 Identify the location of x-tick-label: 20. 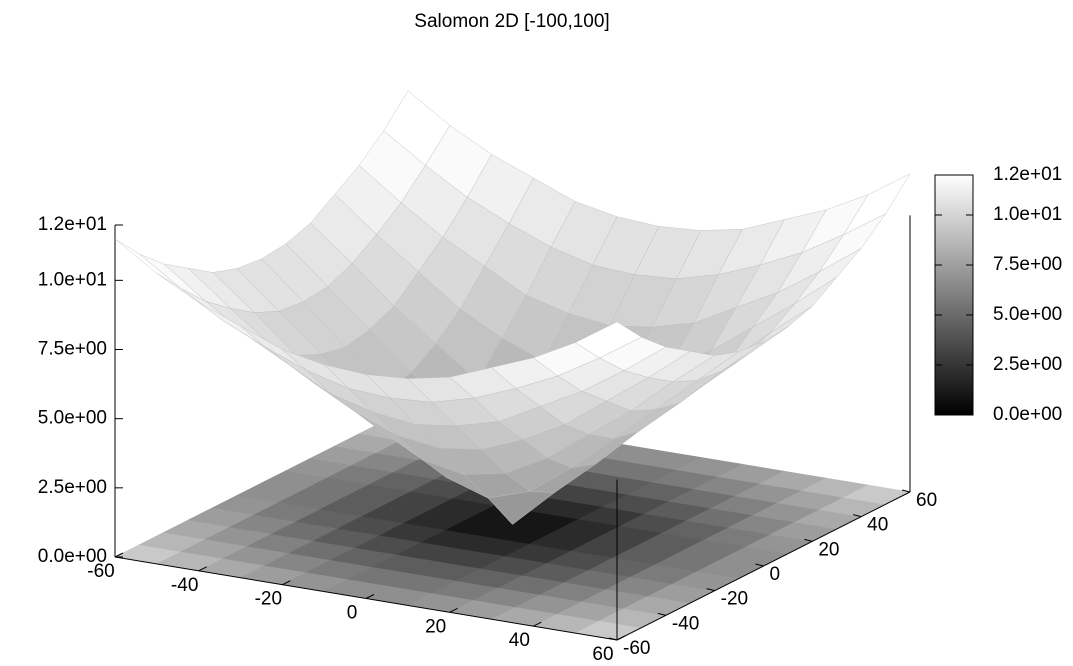
(435, 626).